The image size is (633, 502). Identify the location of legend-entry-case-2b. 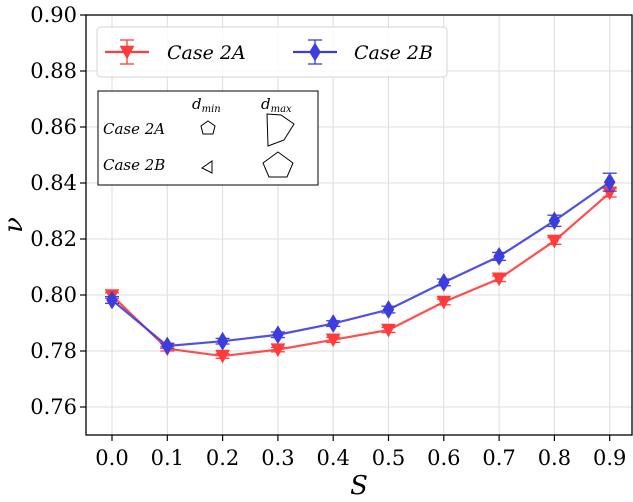
(315, 52).